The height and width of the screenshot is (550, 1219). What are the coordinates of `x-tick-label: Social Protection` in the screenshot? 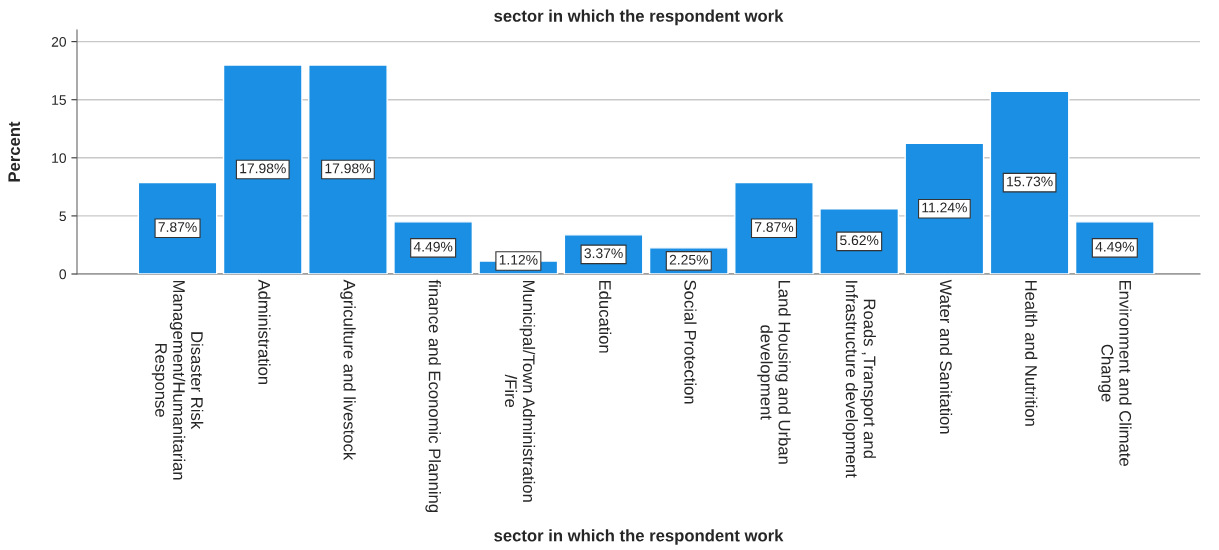 It's located at (690, 342).